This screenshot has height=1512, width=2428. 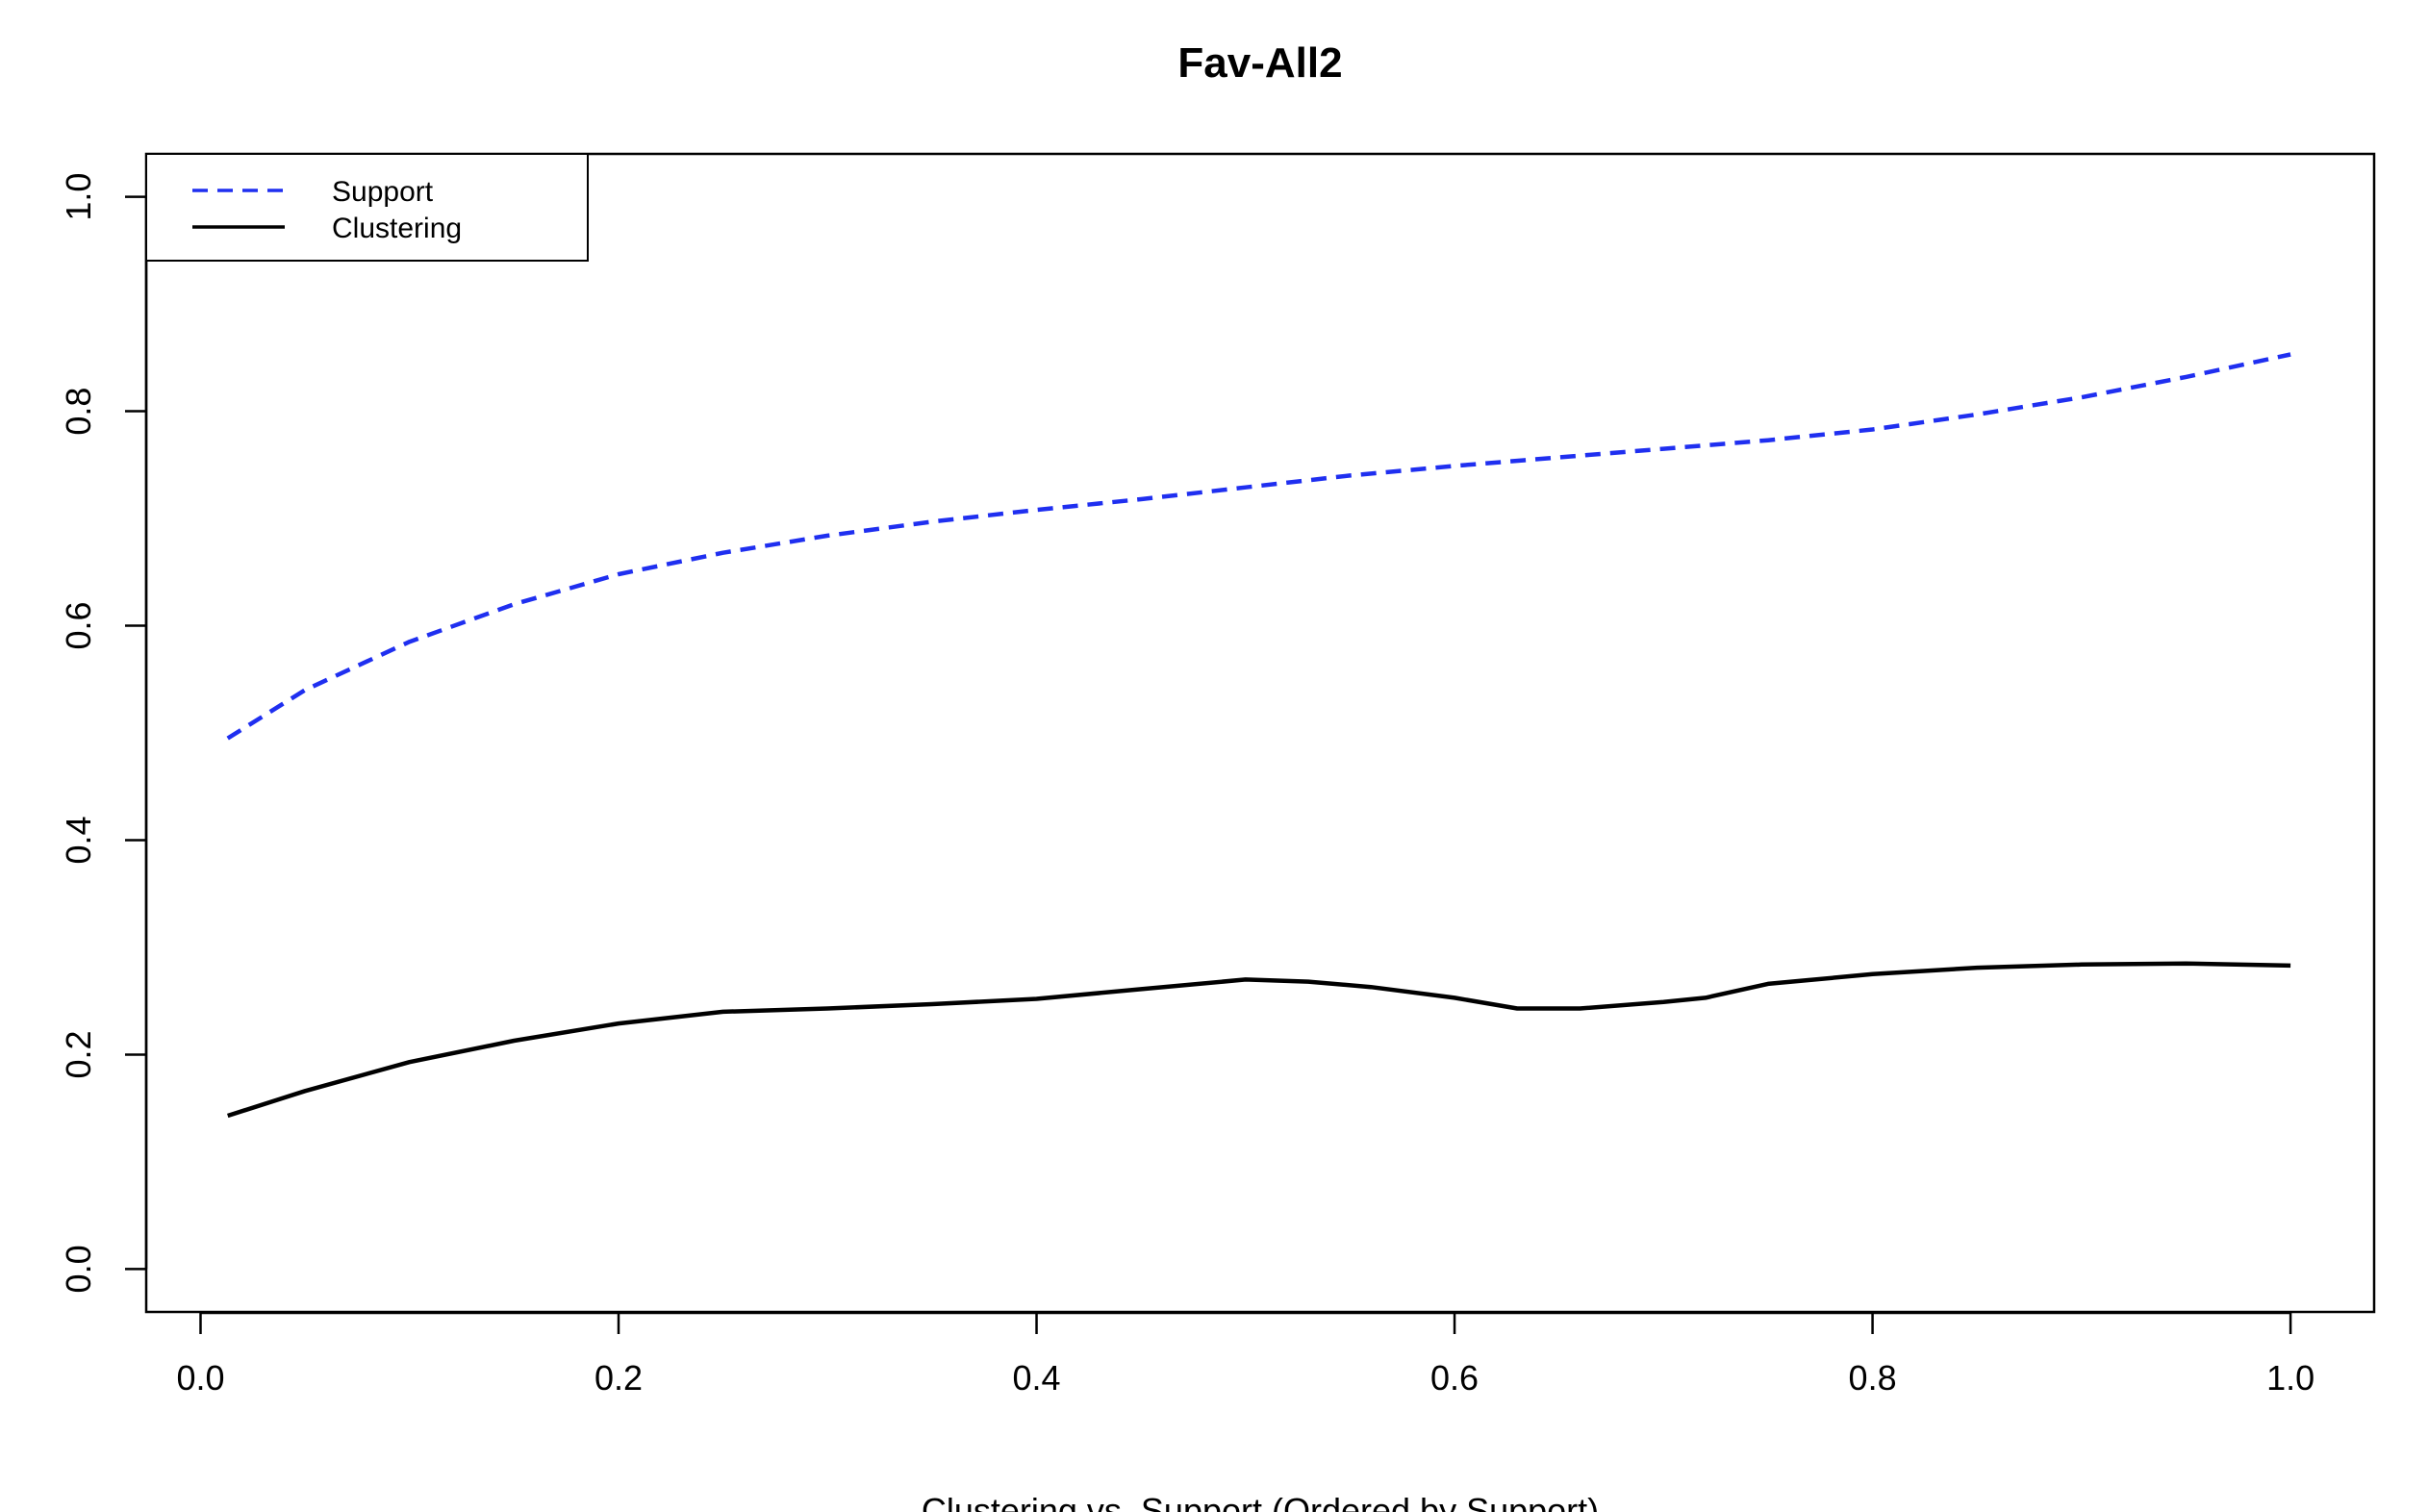 What do you see at coordinates (103, 733) in the screenshot?
I see `y-axis: 0.0 0.2 0.4 0.6 0.8 1.0` at bounding box center [103, 733].